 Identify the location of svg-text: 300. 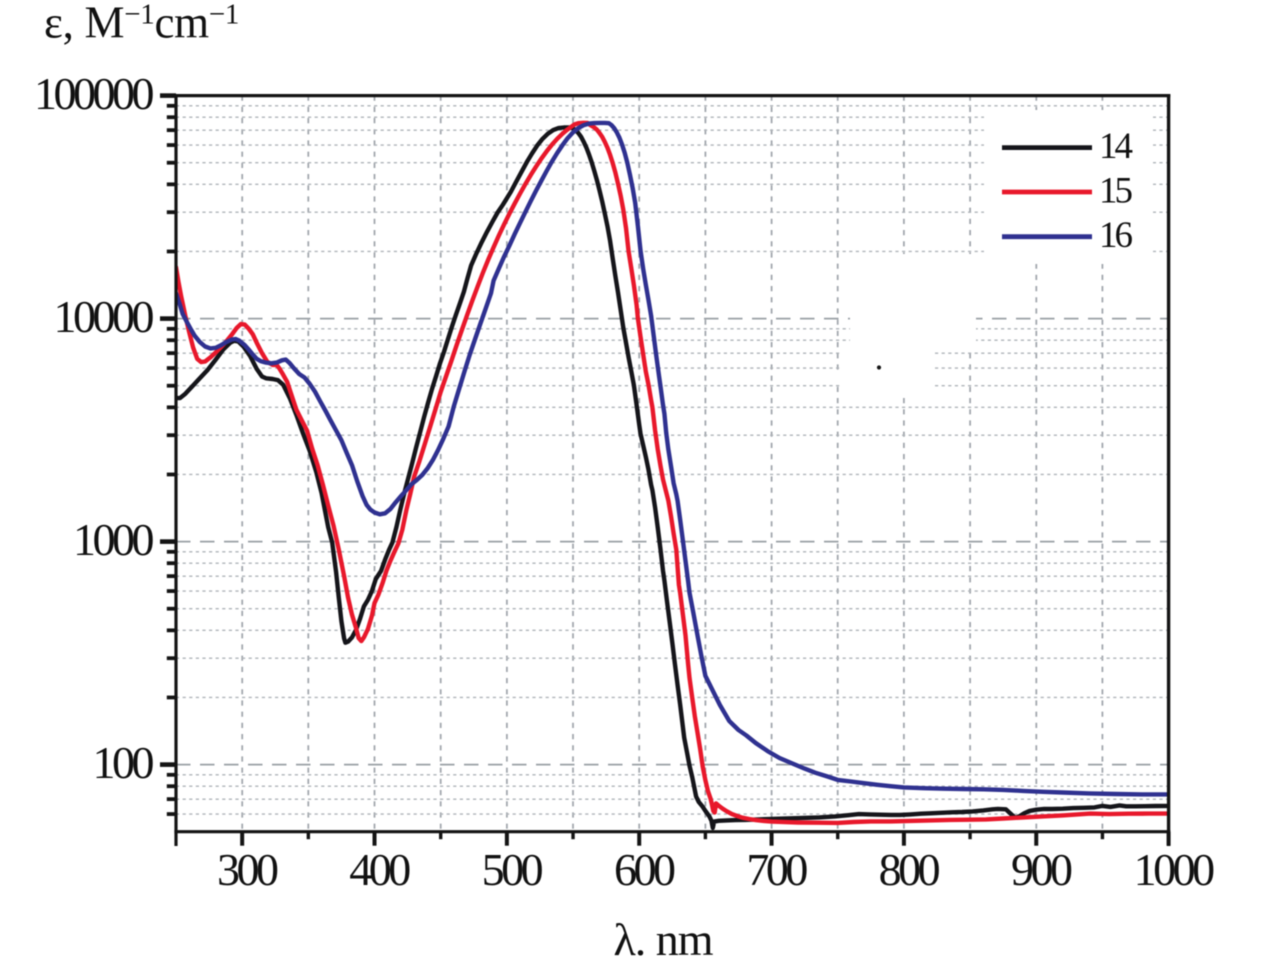
(247, 869).